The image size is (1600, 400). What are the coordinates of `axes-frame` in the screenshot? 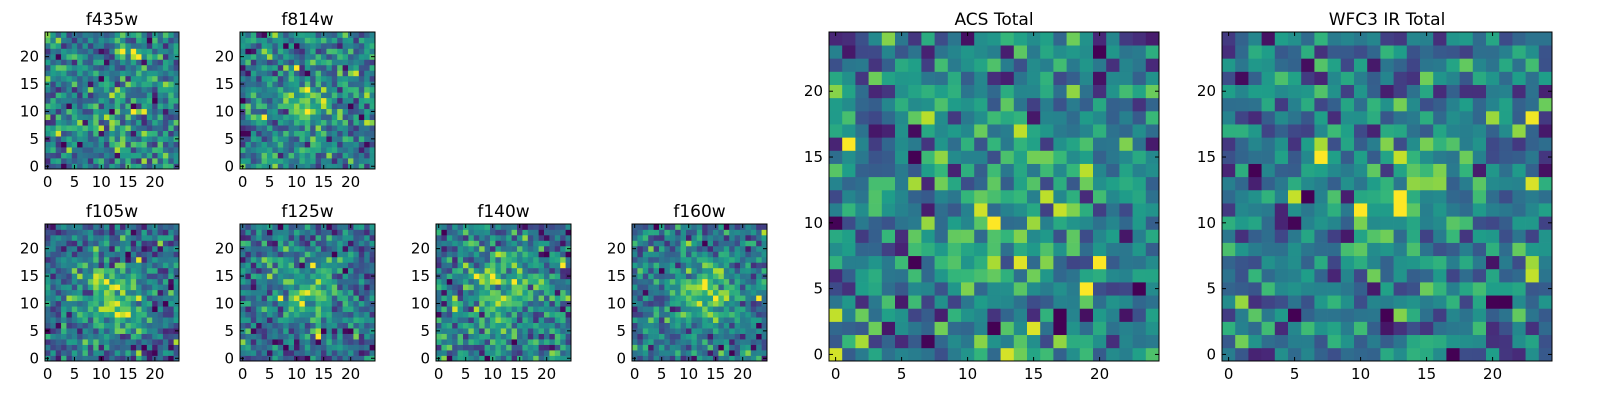 It's located at (307, 100).